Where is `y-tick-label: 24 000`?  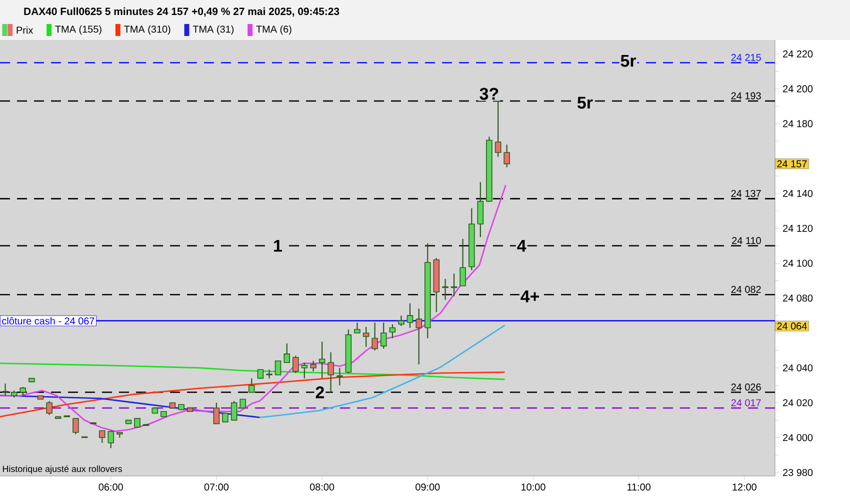 y-tick-label: 24 000 is located at coordinates (798, 438).